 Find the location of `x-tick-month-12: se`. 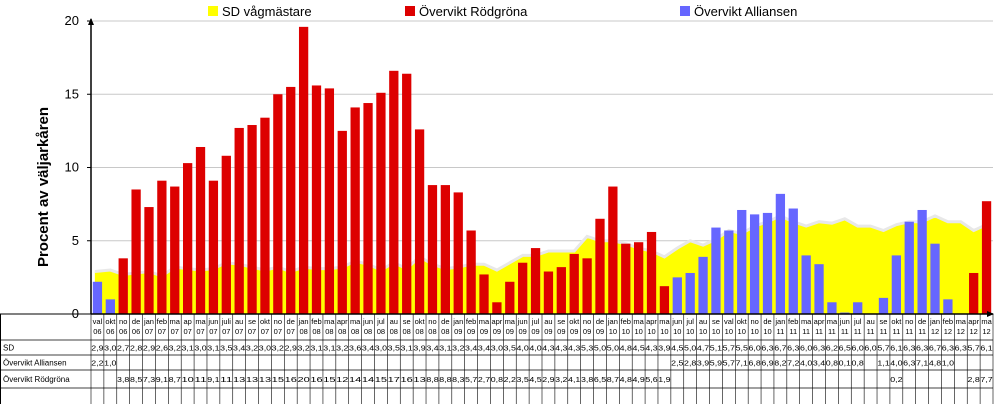

x-tick-month-12: se is located at coordinates (252, 321).